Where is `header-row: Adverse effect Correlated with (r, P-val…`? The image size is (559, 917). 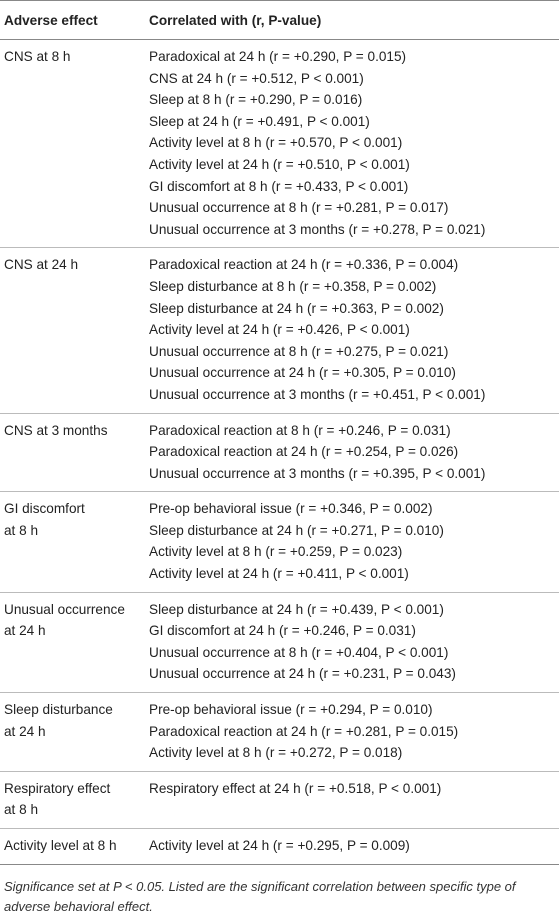 header-row: Adverse effect Correlated with (r, P-val… is located at coordinates (279, 20).